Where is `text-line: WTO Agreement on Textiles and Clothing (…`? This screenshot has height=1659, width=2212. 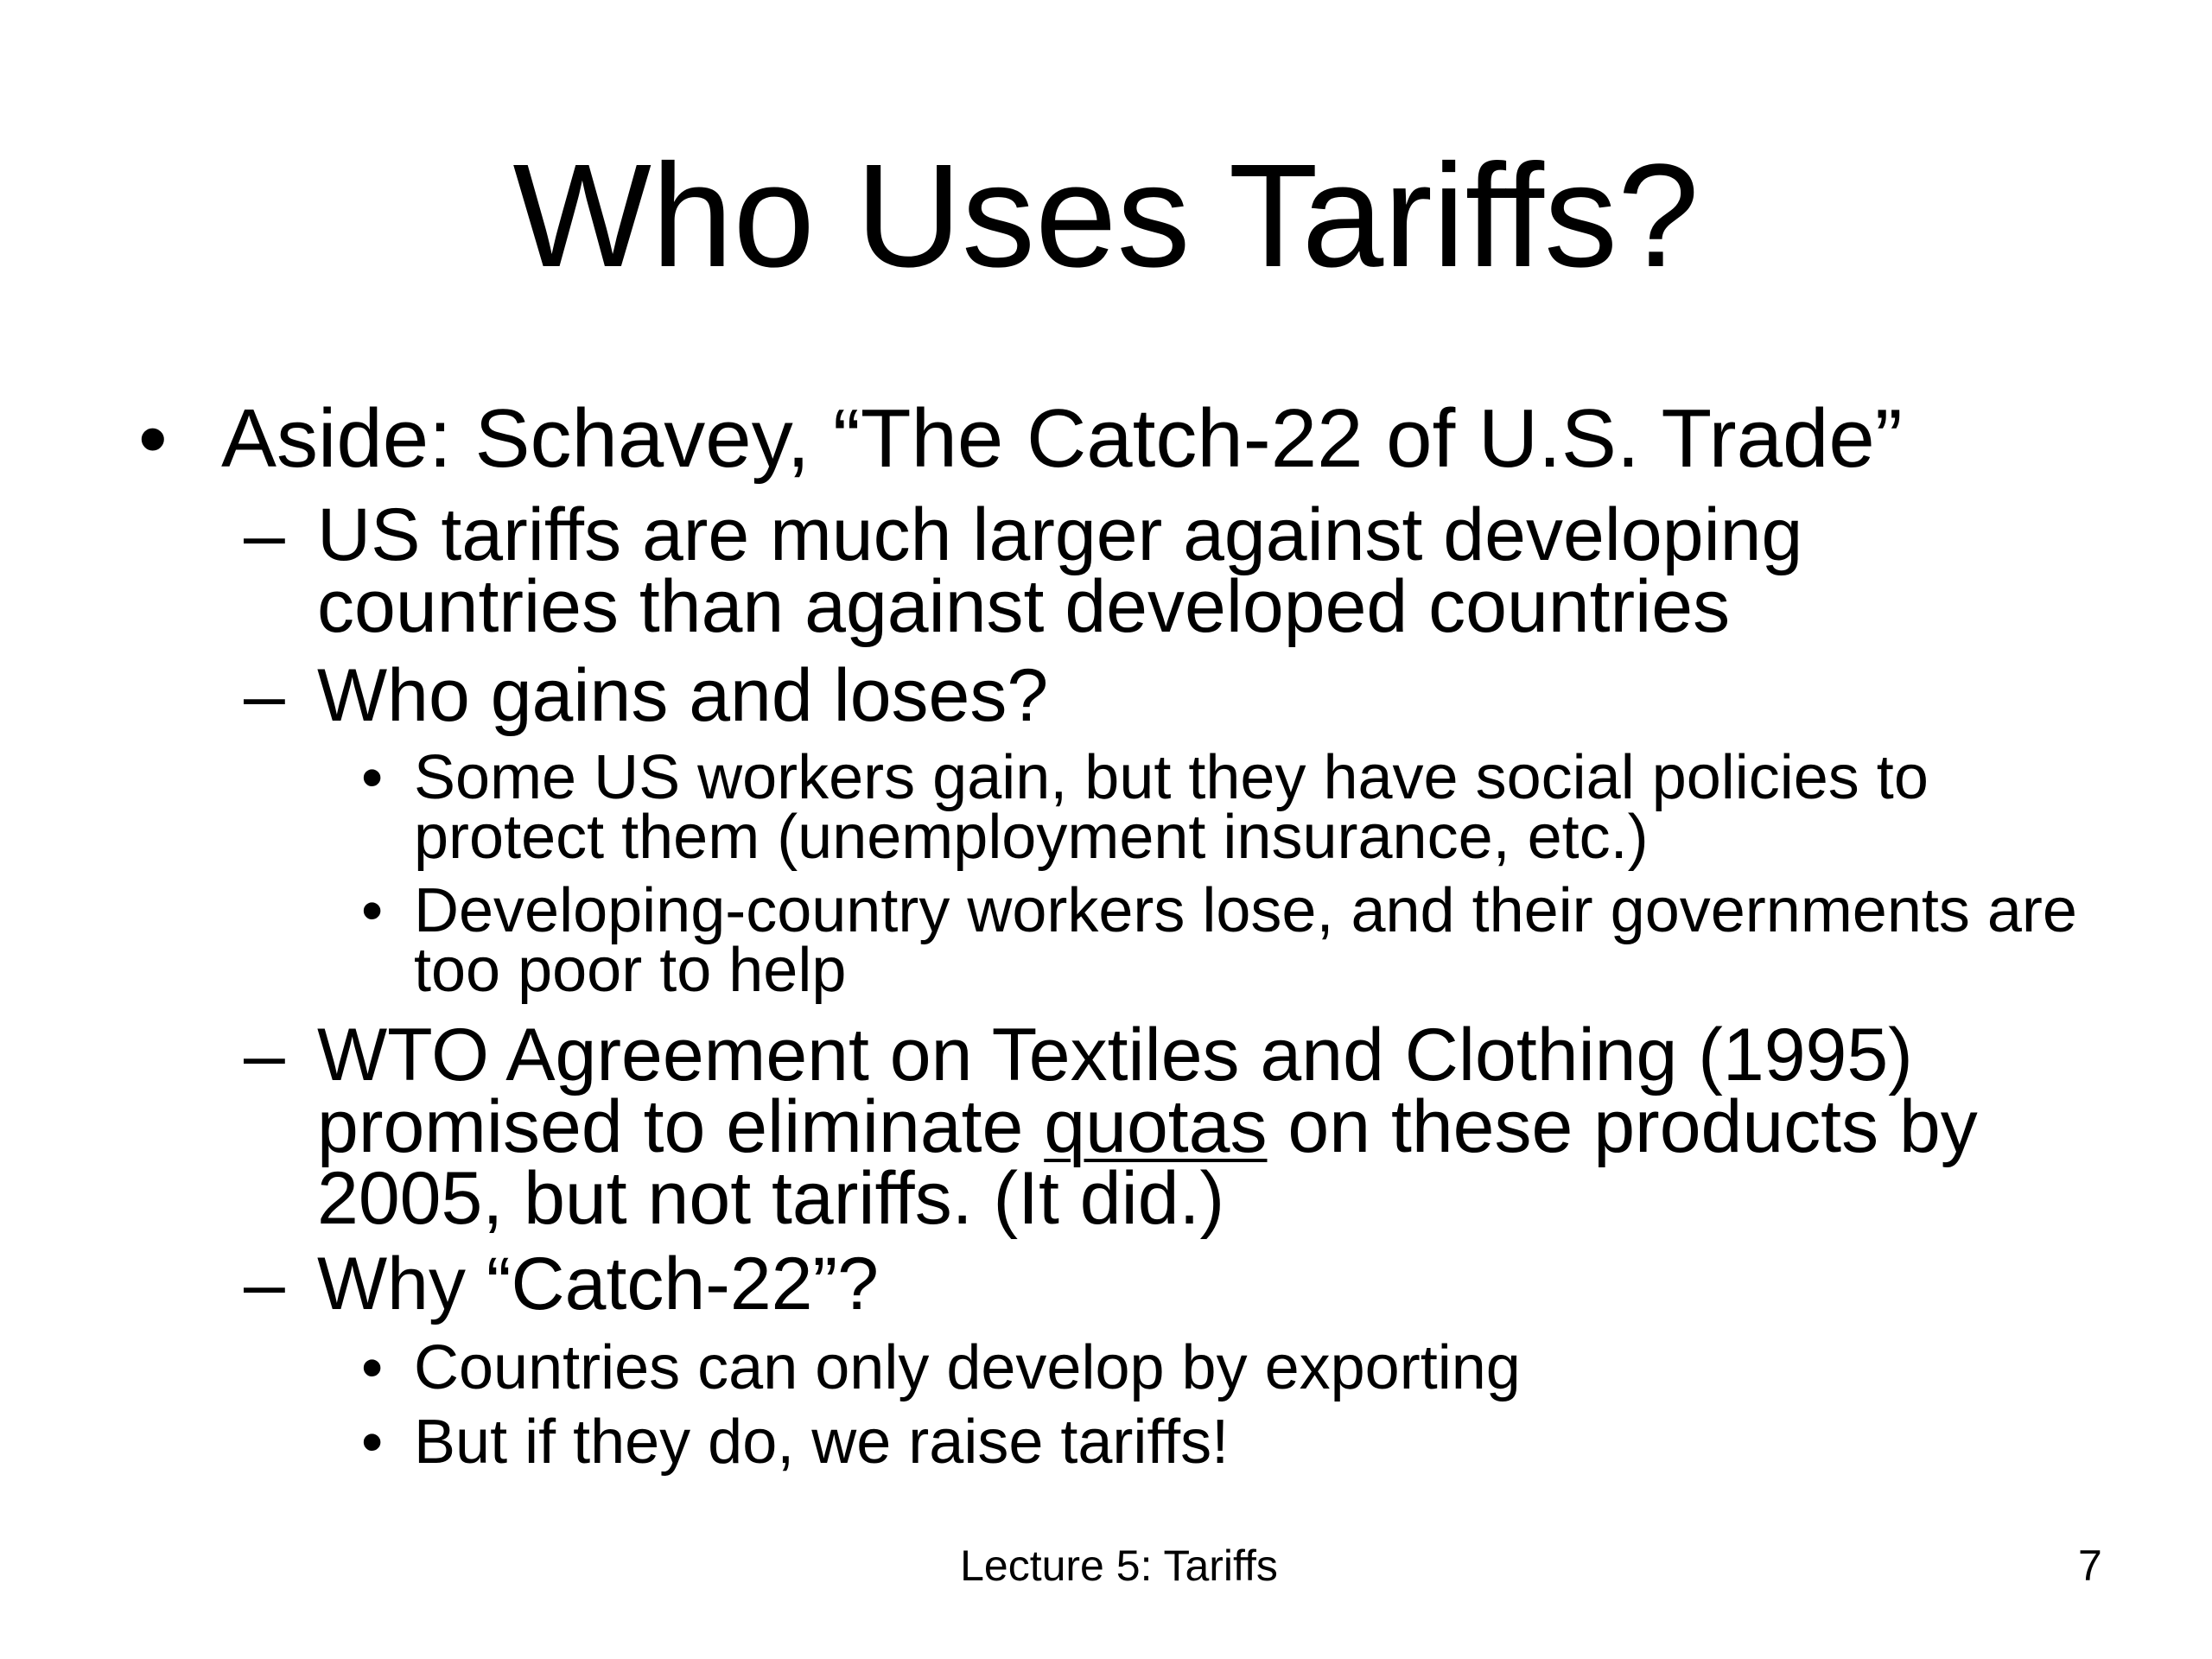
text-line: WTO Agreement on Textiles and Clothing (… is located at coordinates (1115, 1055).